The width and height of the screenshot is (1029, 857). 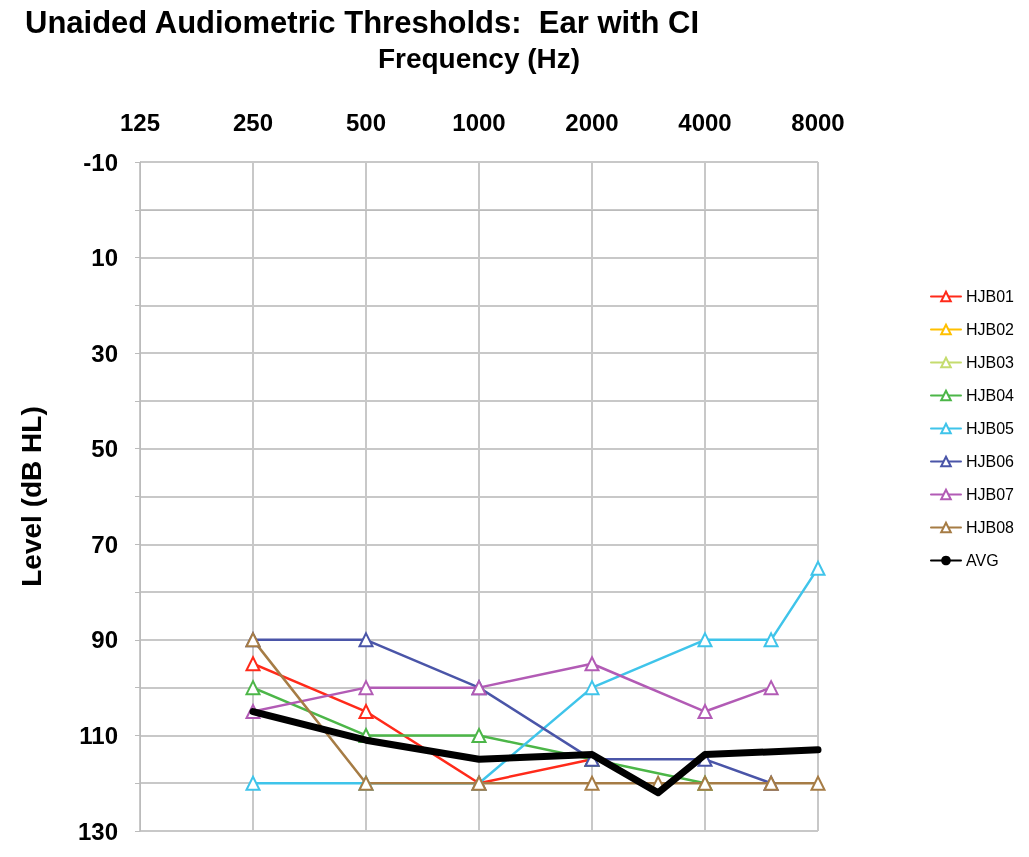 I want to click on y-axis-title: Level (dB HL), so click(x=31, y=496).